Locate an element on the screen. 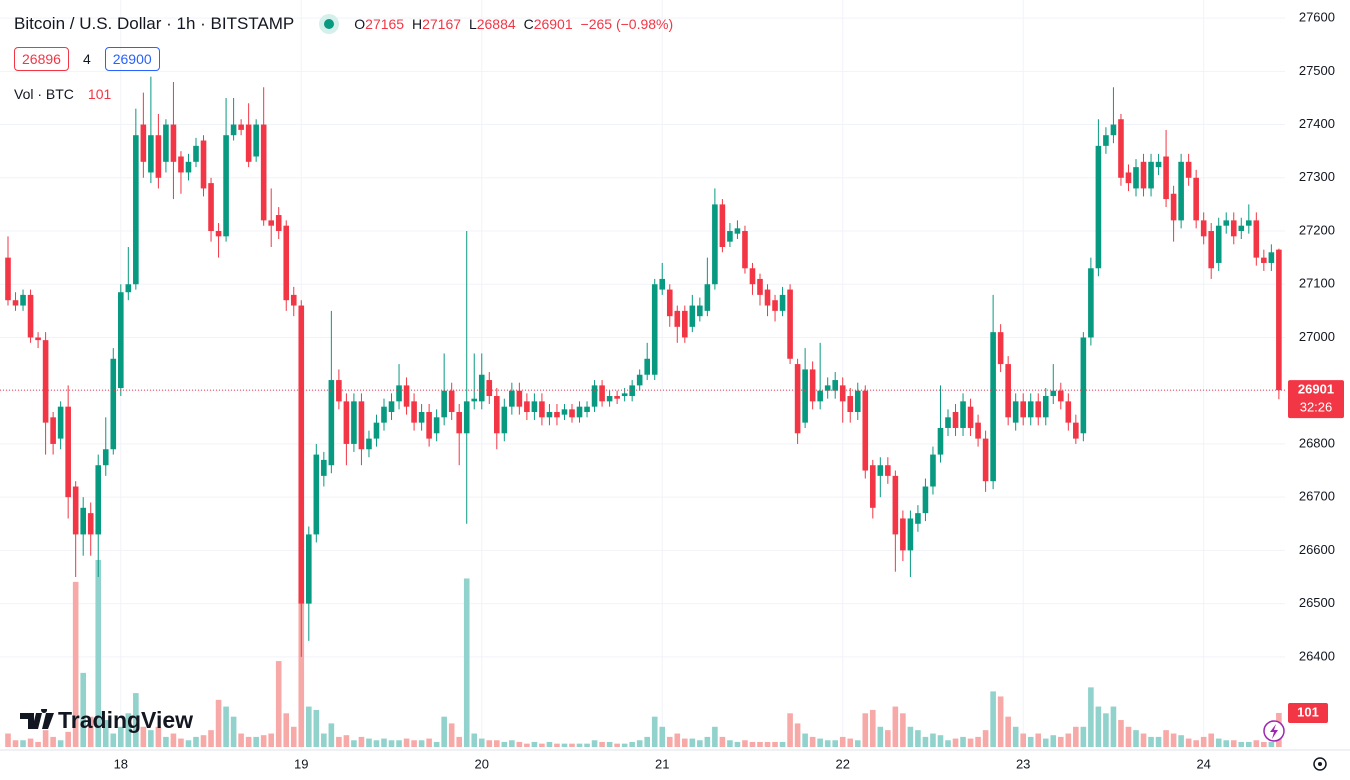 The width and height of the screenshot is (1350, 780). buy-button: 26900 is located at coordinates (132, 59).